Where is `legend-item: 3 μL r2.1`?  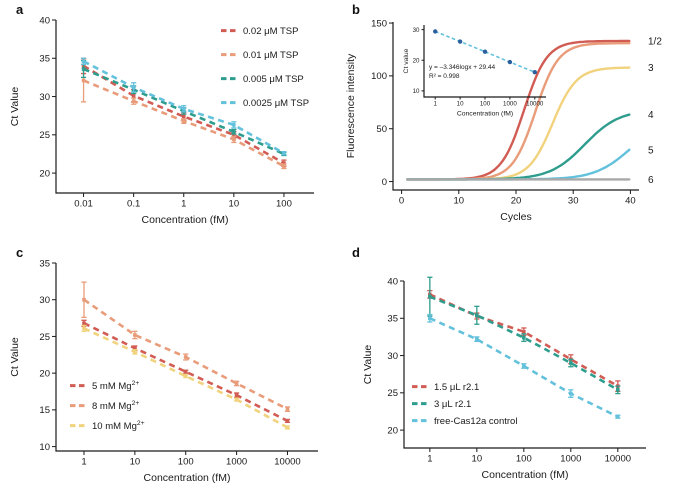 legend-item: 3 μL r2.1 is located at coordinates (441, 404).